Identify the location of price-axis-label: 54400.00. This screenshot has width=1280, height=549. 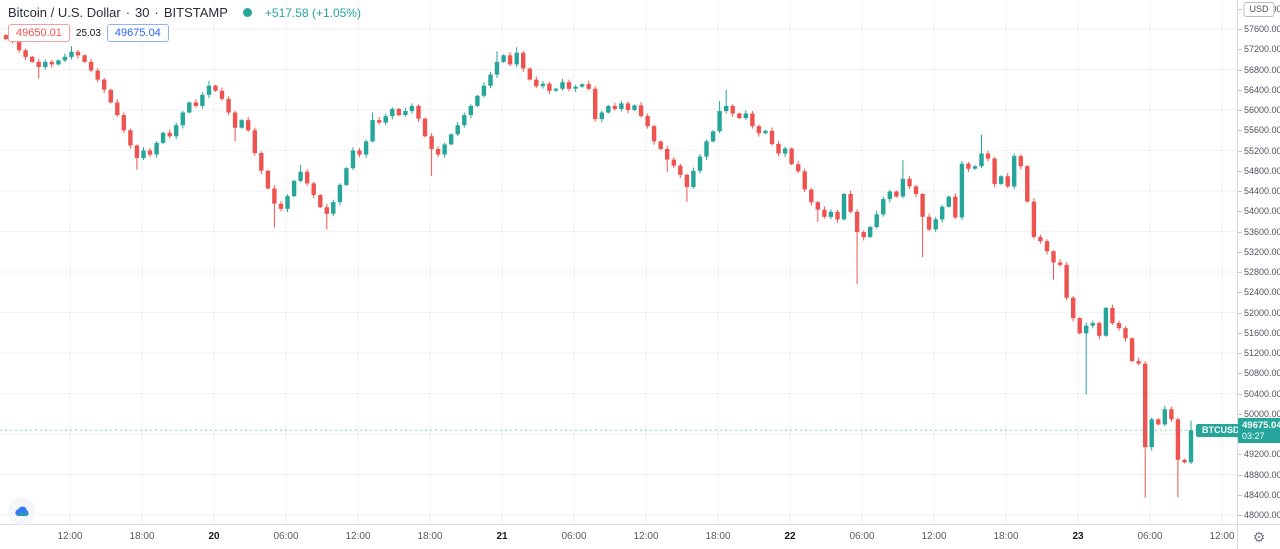
(1259, 191).